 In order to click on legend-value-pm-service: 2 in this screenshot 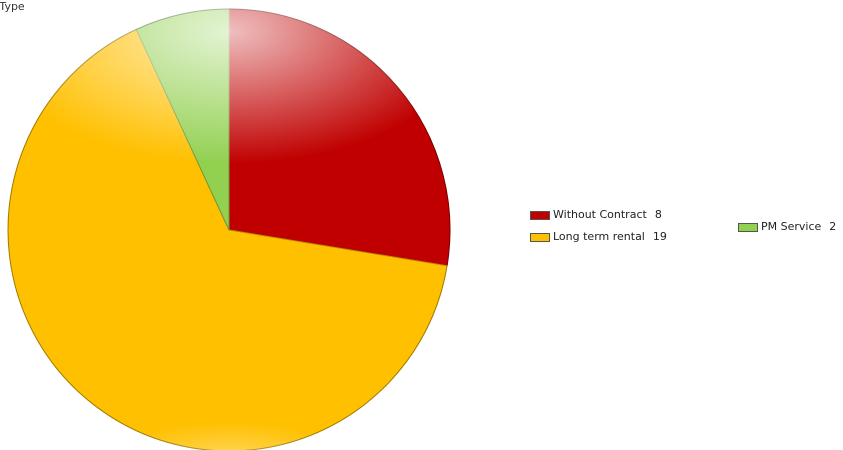, I will do `click(832, 226)`.